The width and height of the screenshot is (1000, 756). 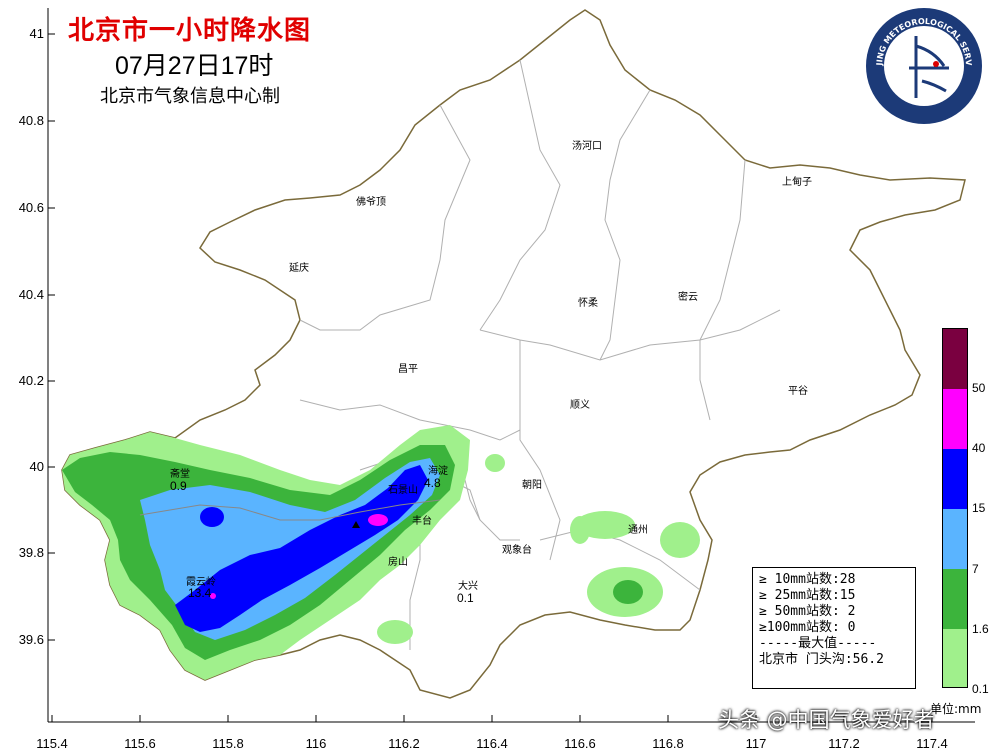 I want to click on watermark: 头条 @中国气象爱好者, so click(x=826, y=720).